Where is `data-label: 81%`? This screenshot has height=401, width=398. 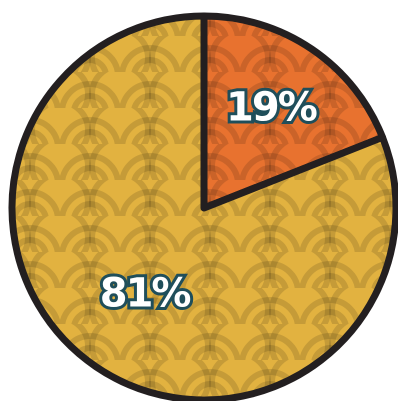 data-label: 81% is located at coordinates (145, 293).